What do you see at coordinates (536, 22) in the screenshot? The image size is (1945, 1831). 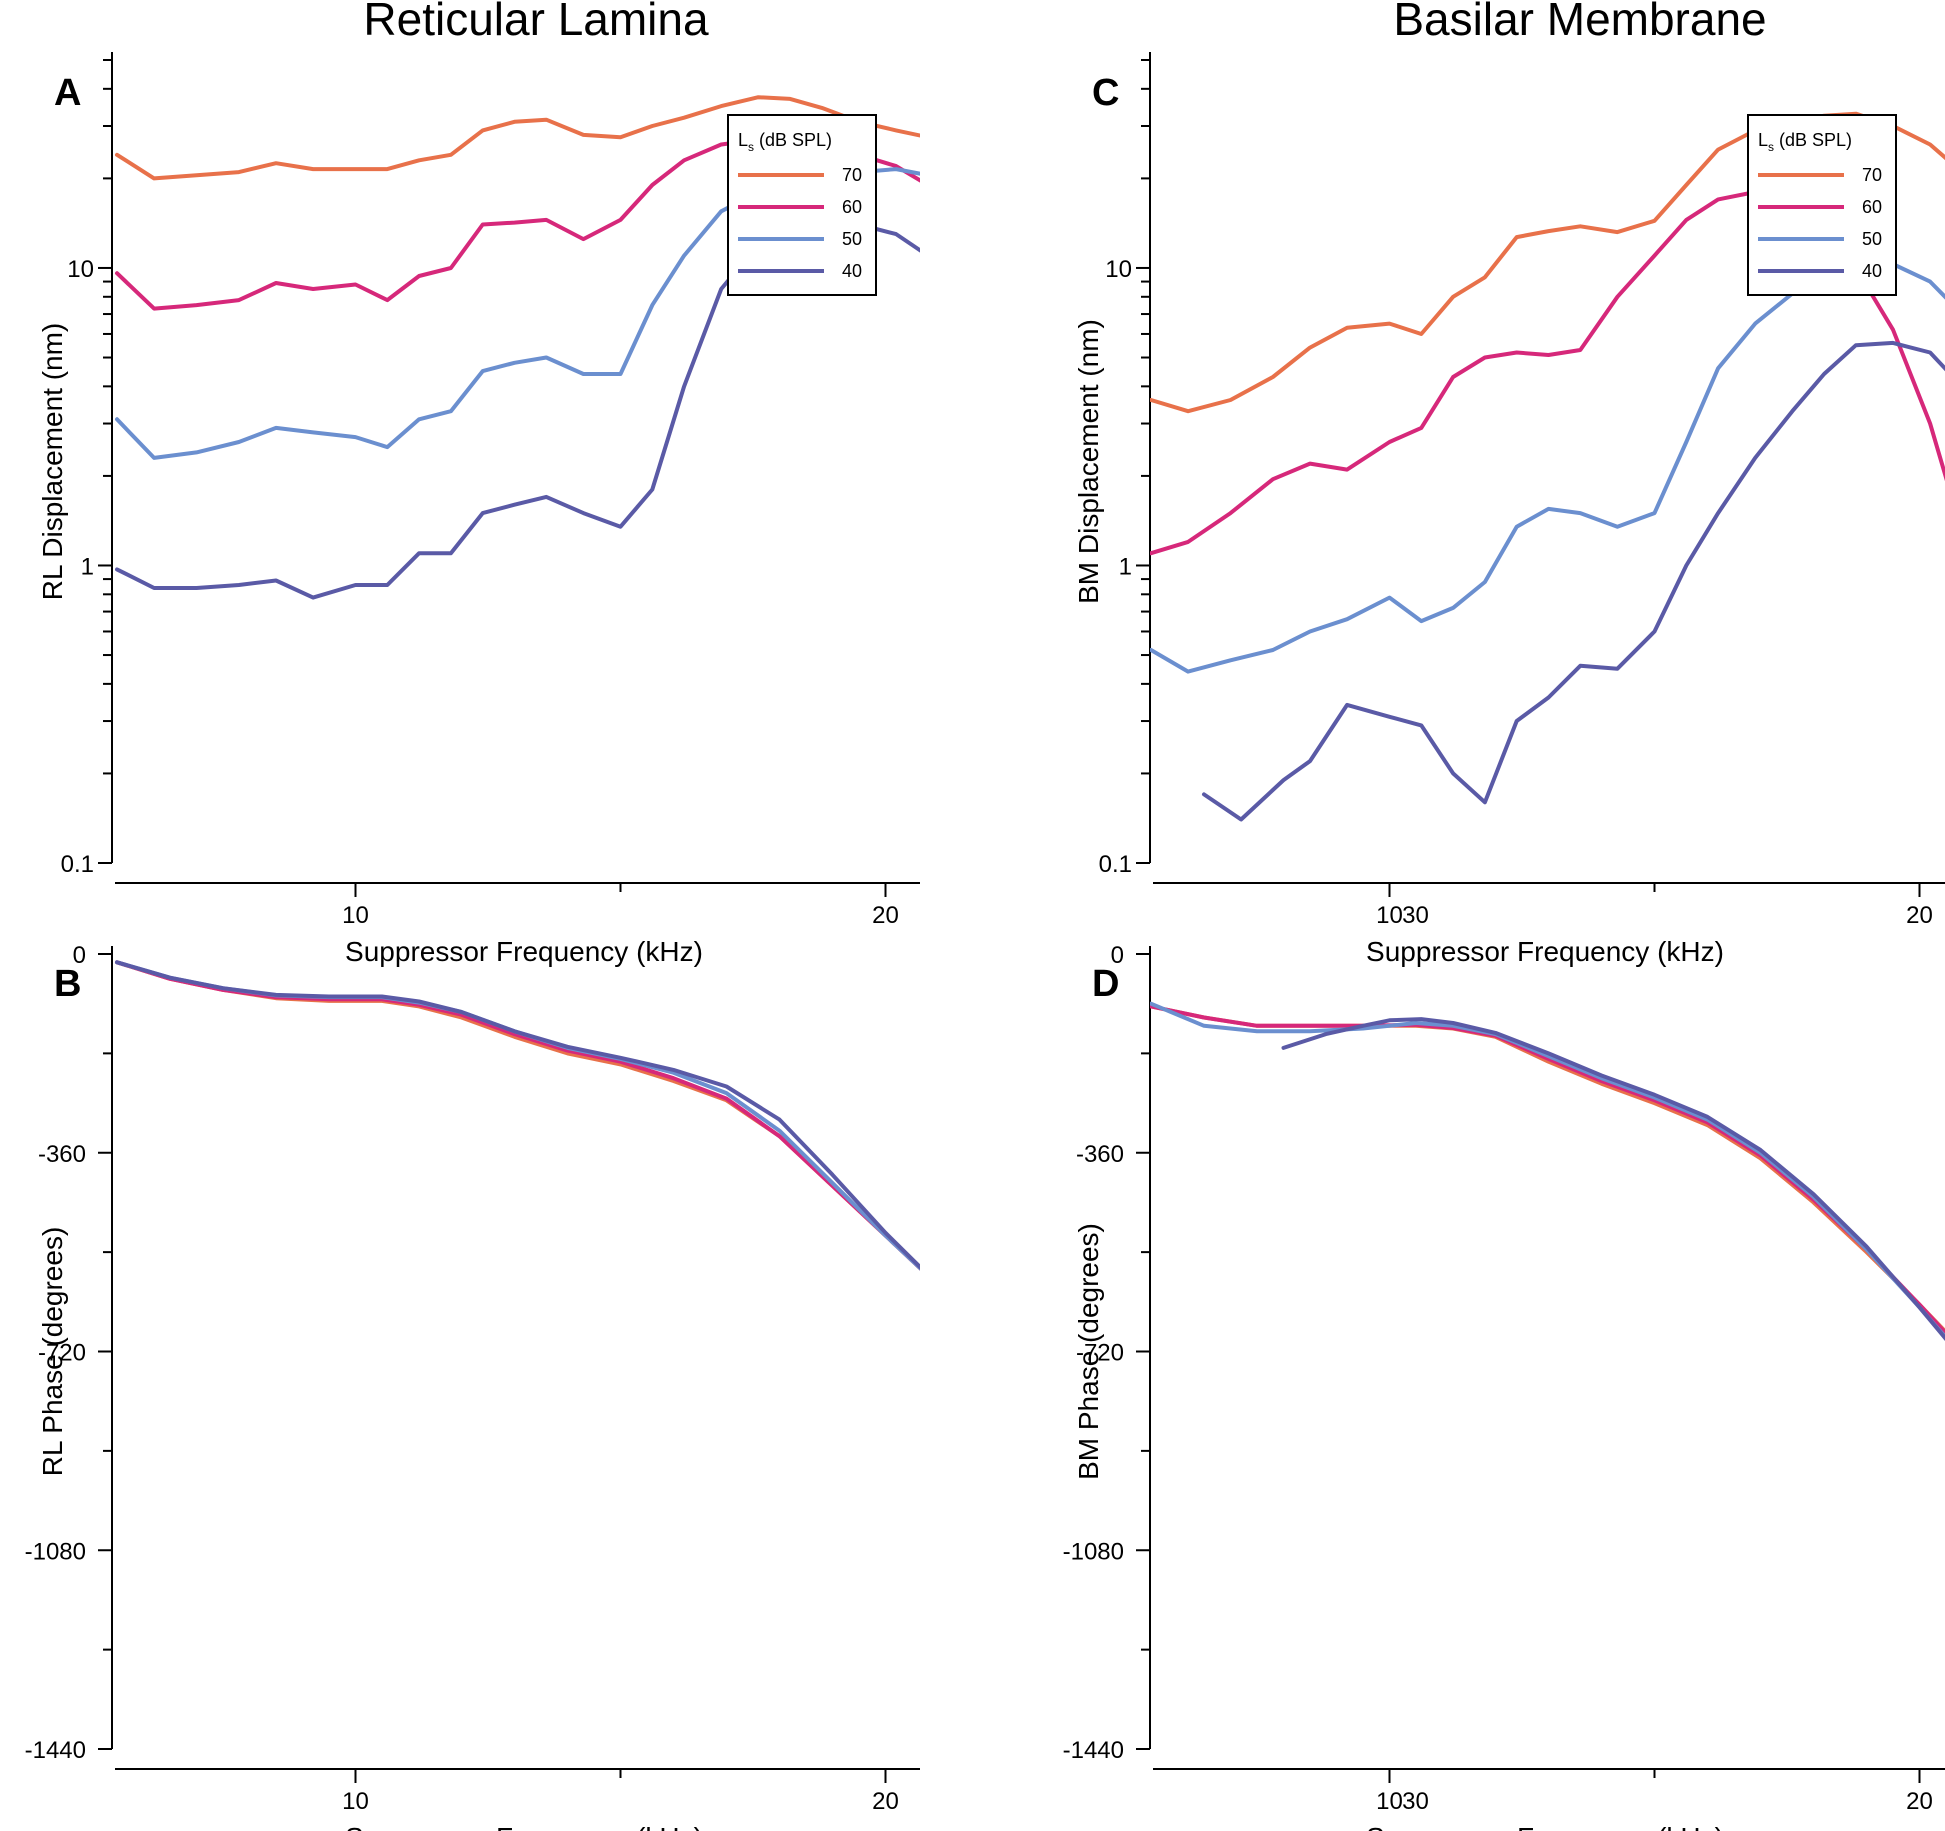 I see `title-left: Reticular Lamina` at bounding box center [536, 22].